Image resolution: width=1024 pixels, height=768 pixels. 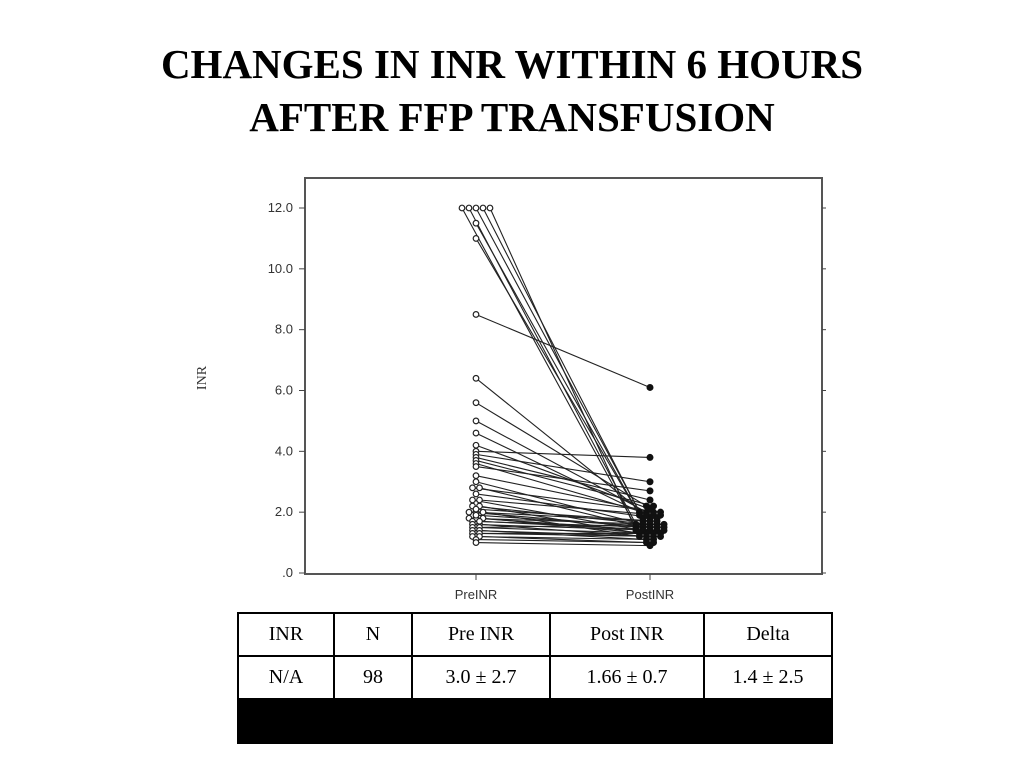 What do you see at coordinates (284, 329) in the screenshot?
I see `y-tick-label: 8.0` at bounding box center [284, 329].